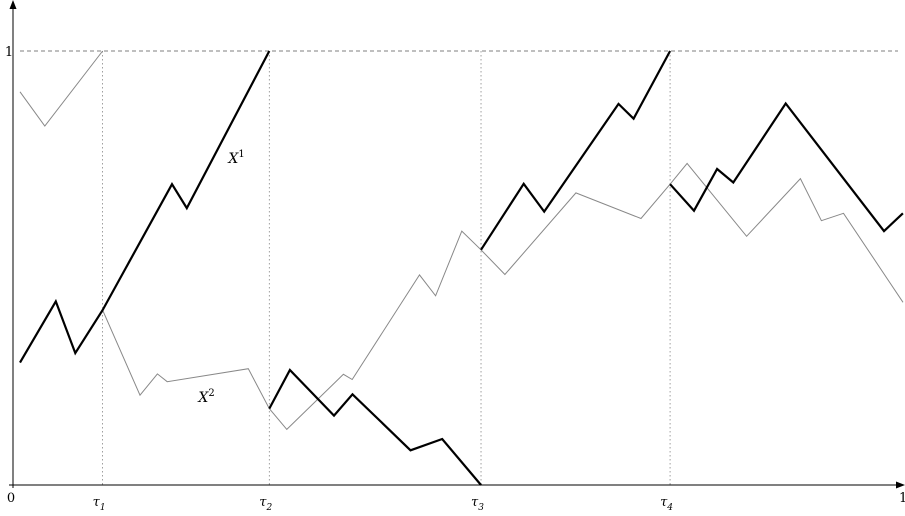 The height and width of the screenshot is (516, 905). Describe the element at coordinates (13, 4) in the screenshot. I see `y-axis-arrowhead` at that location.